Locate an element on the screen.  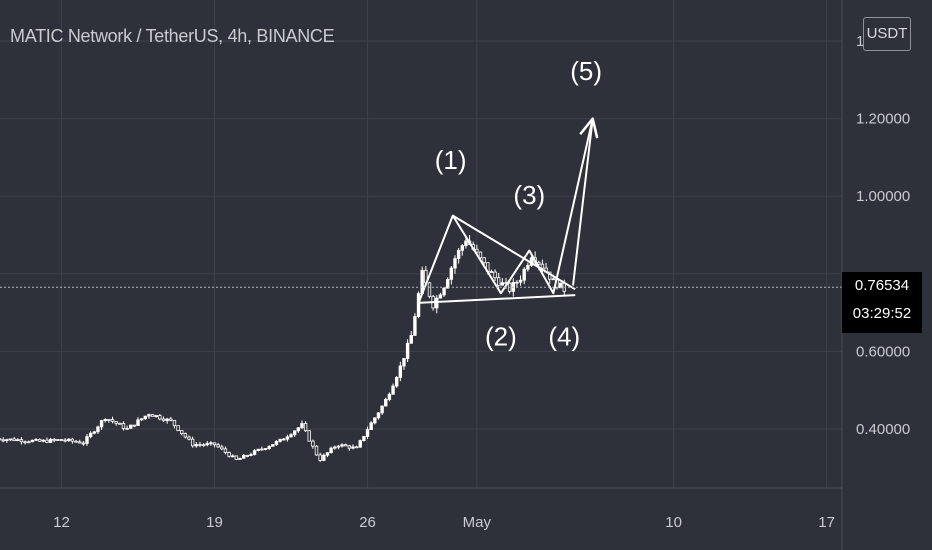
x-tick-label: 26 is located at coordinates (367, 522).